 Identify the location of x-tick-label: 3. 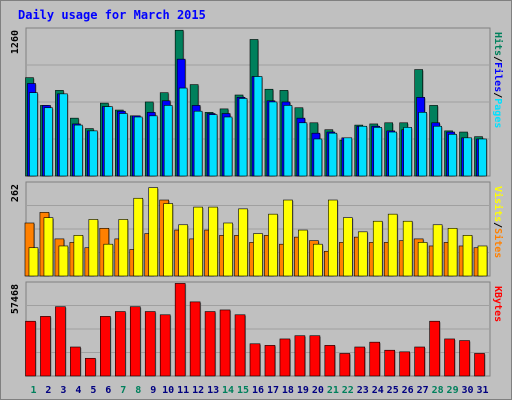
(63, 390).